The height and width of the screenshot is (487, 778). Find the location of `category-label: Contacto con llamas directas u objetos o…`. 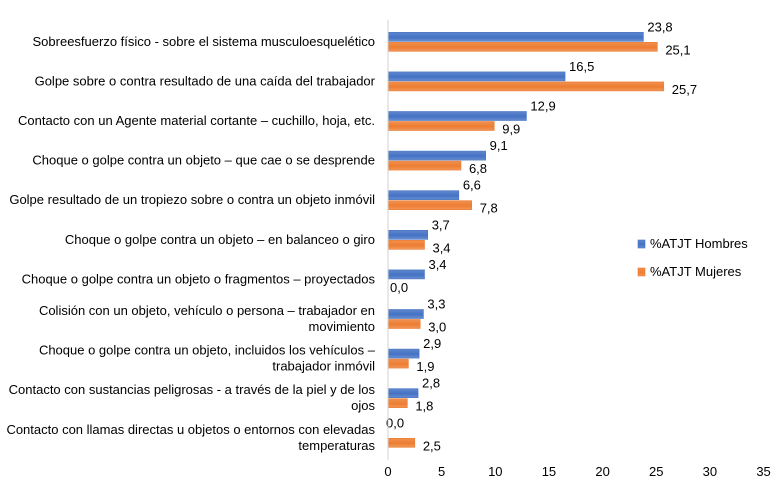

category-label: Contacto con llamas directas u objetos o… is located at coordinates (190, 437).